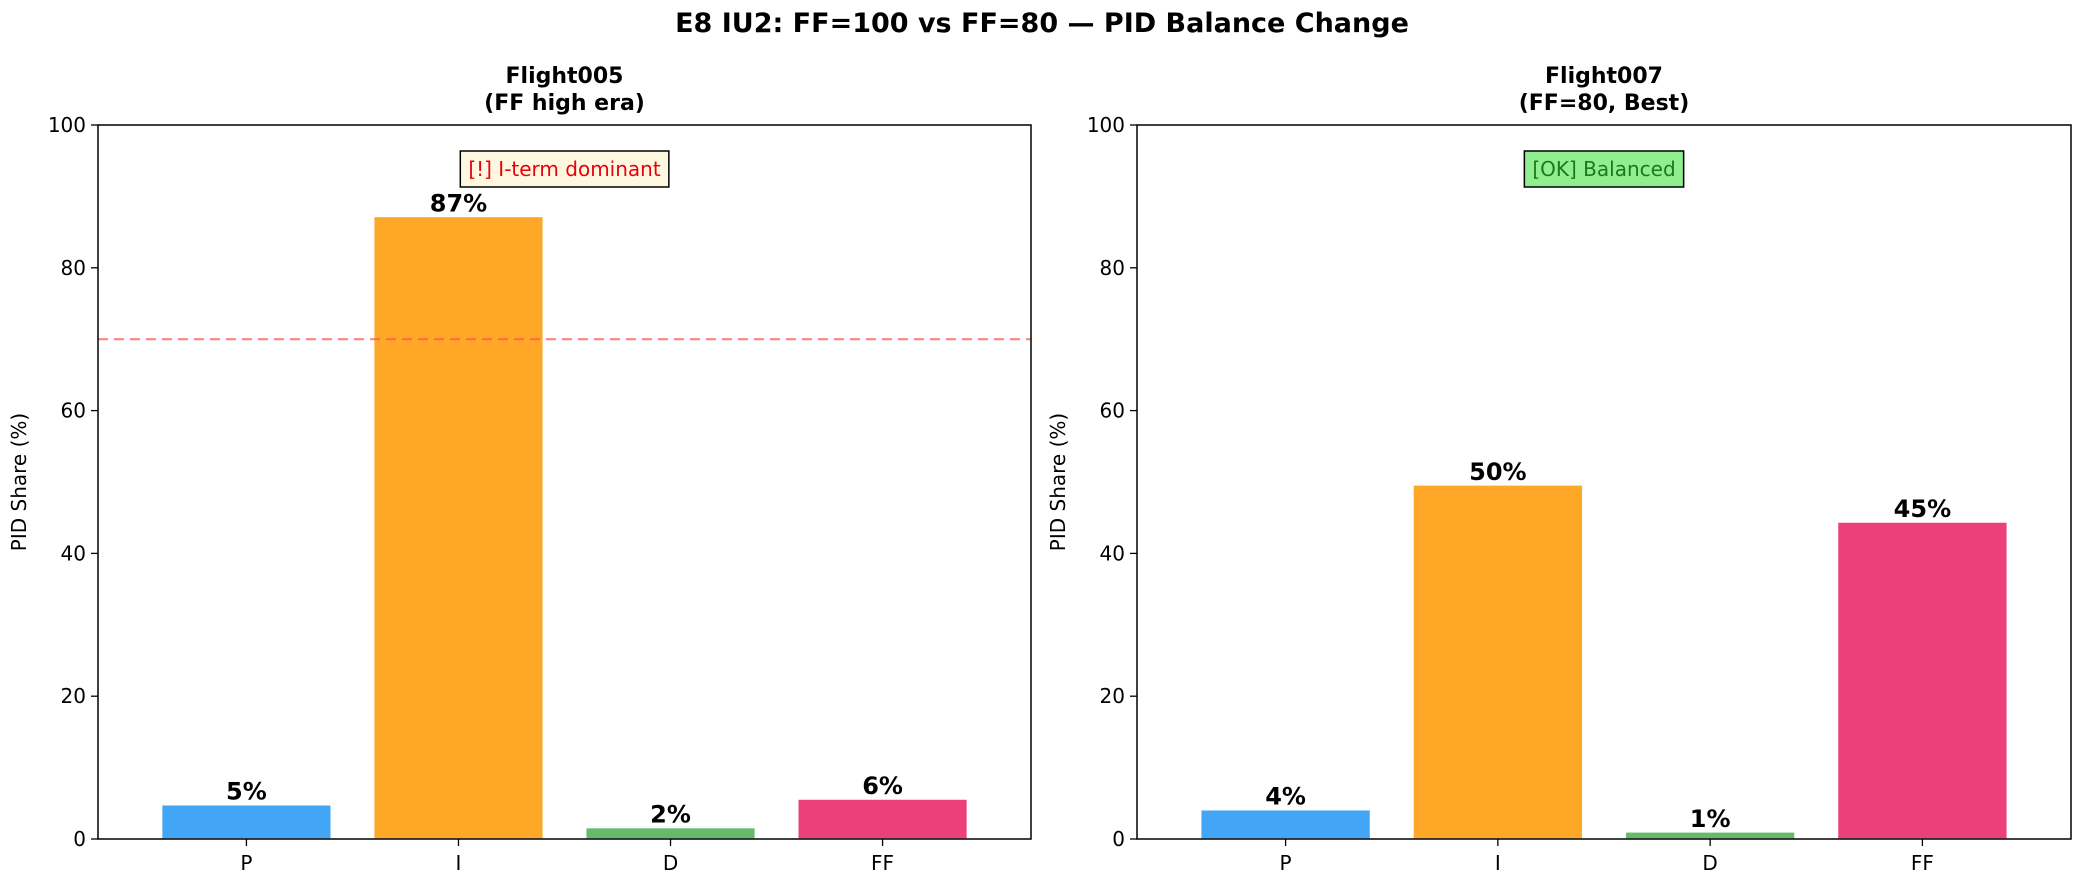 The image size is (2084, 888). I want to click on panel1-y-tick-label: 40, so click(73, 553).